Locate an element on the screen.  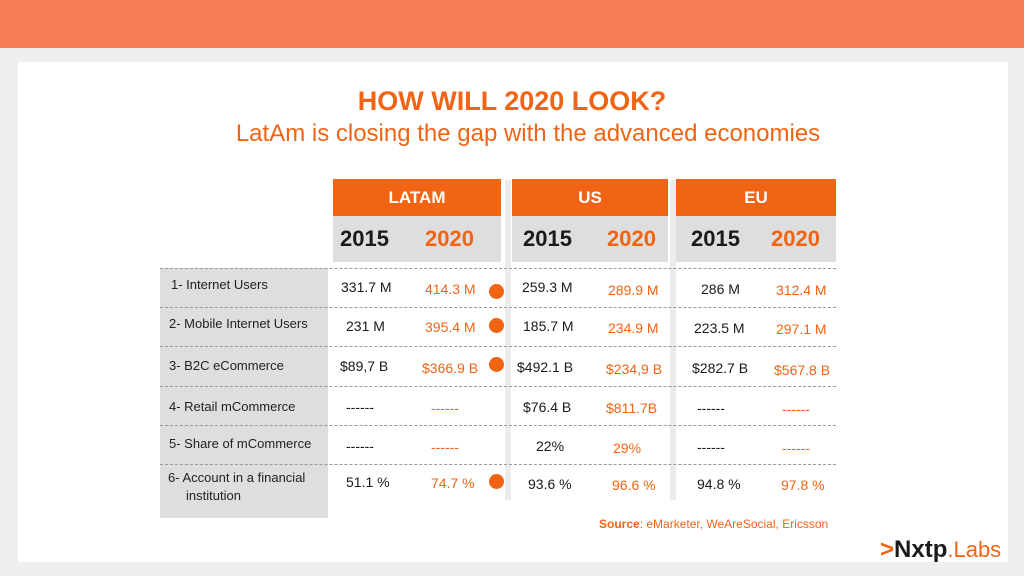
cell-latam-2020: 395.4 M is located at coordinates (450, 327).